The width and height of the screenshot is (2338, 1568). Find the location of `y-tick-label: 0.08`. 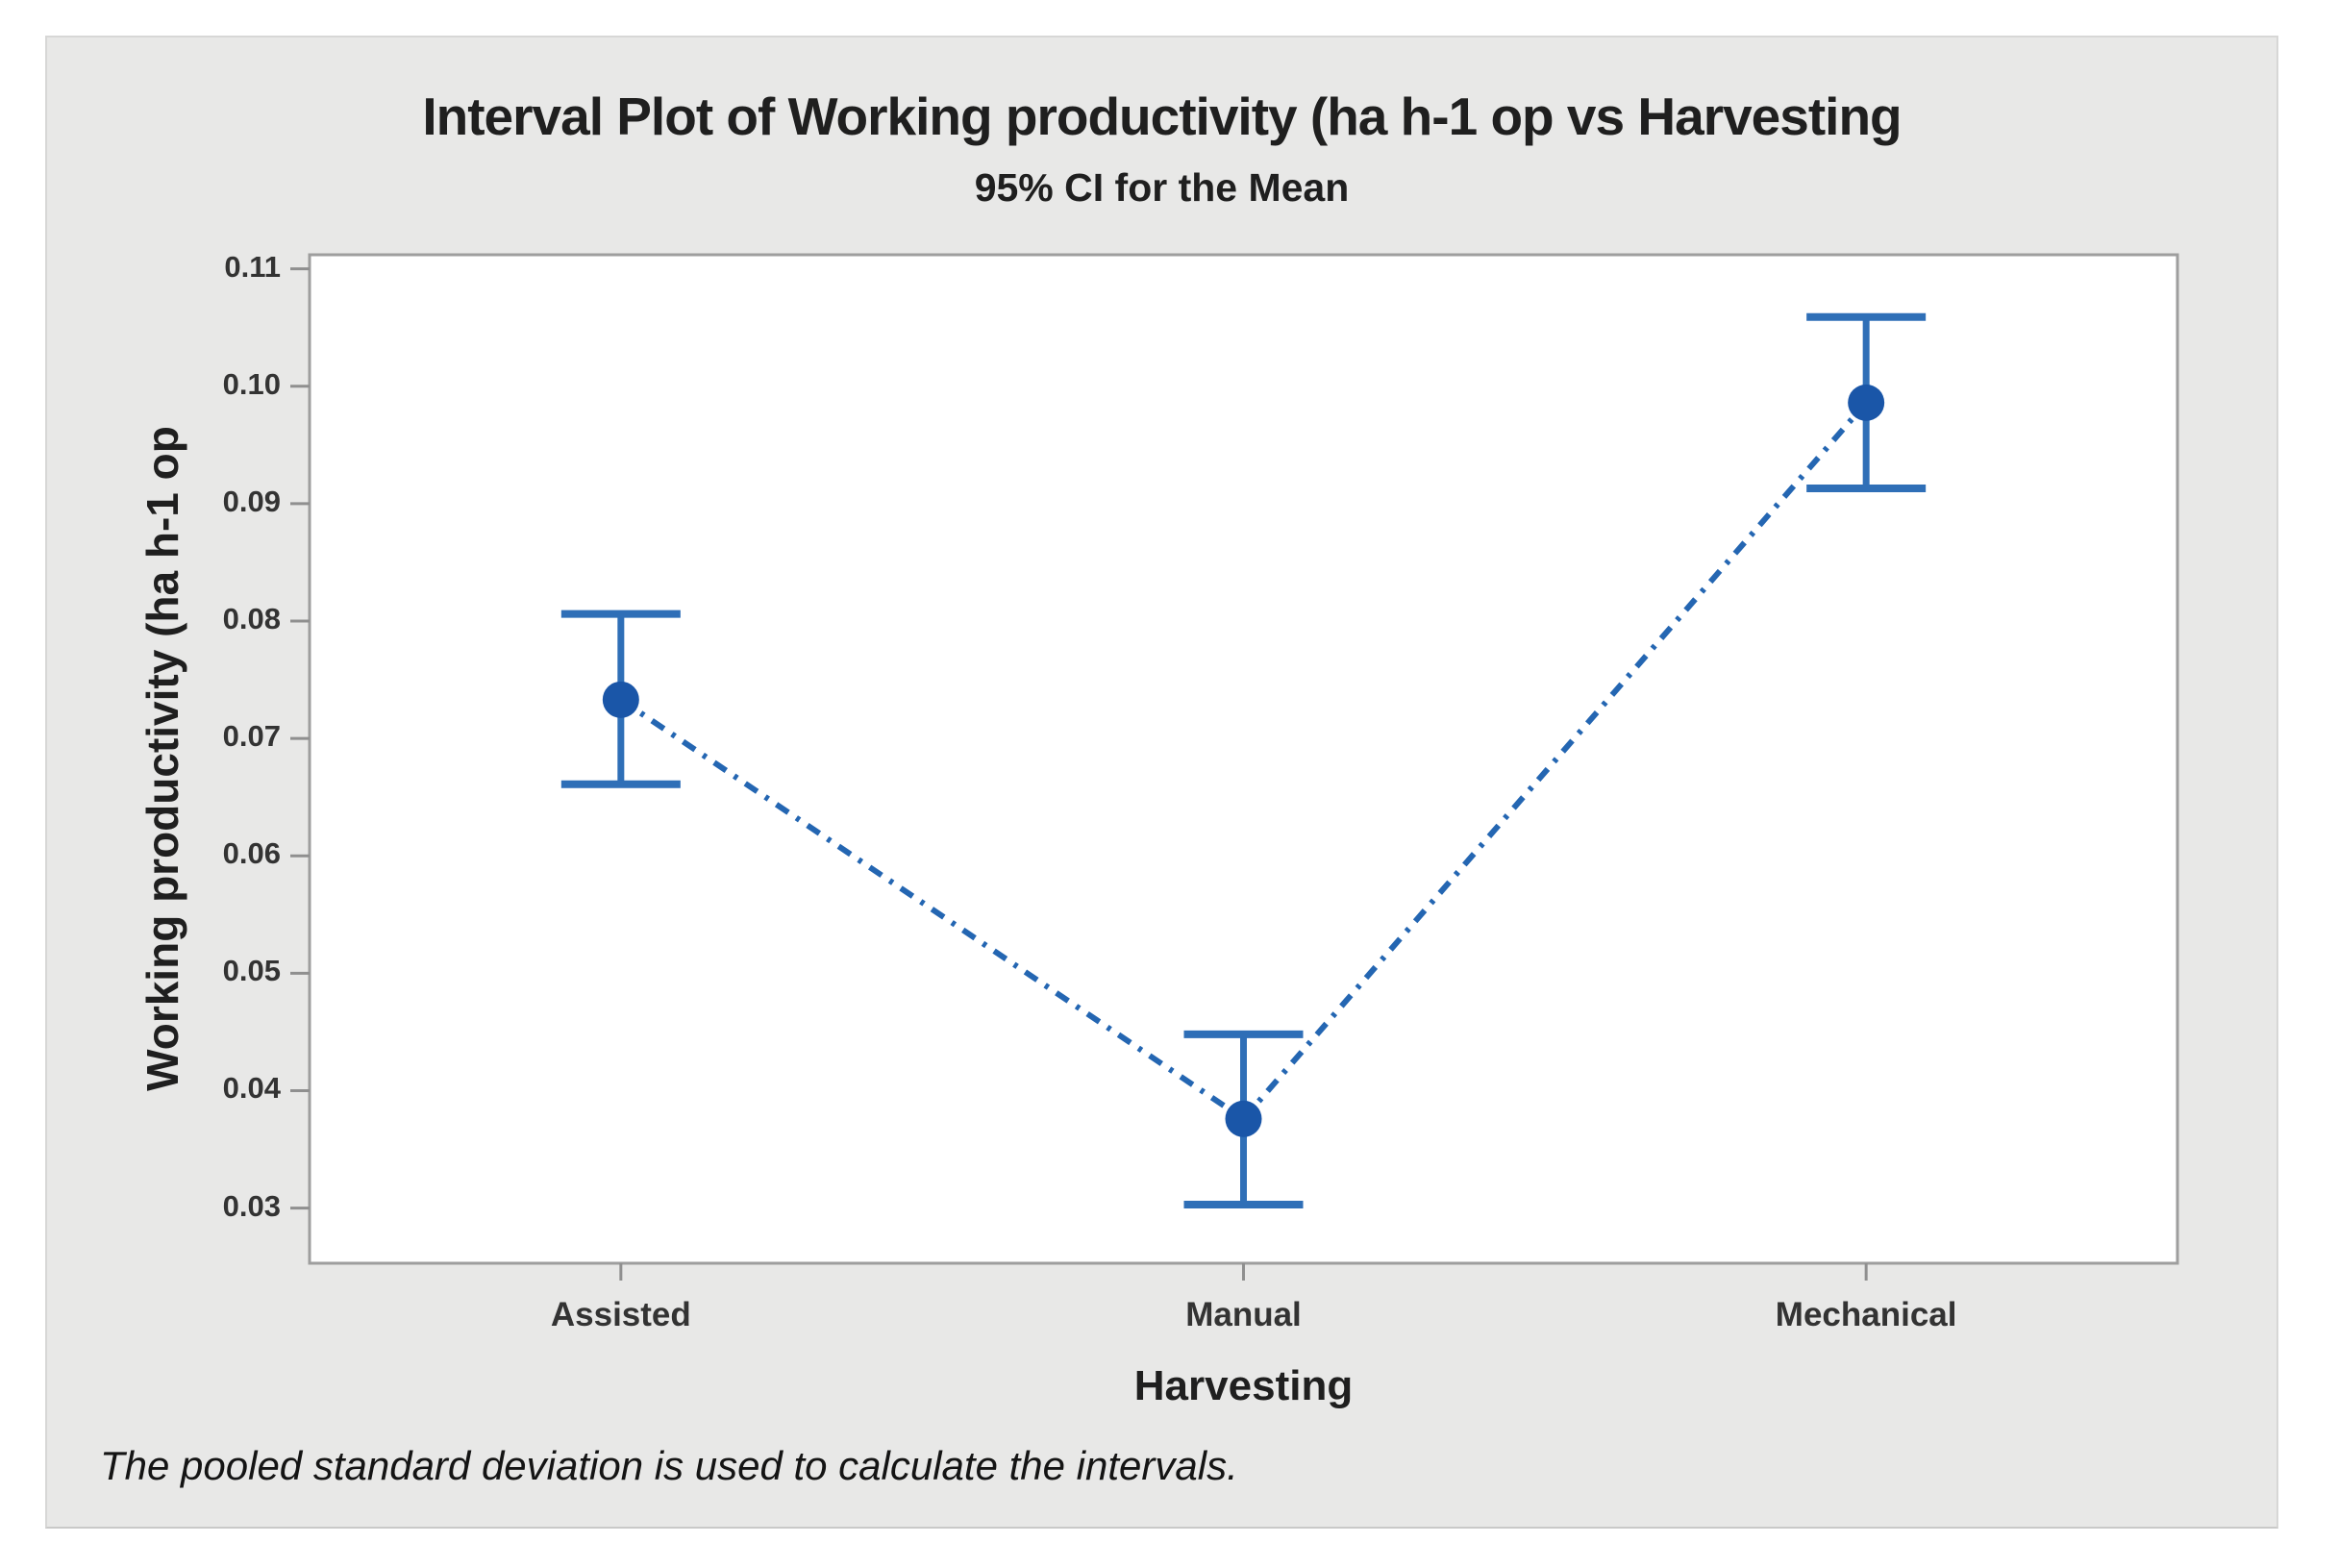

y-tick-label: 0.08 is located at coordinates (251, 618).